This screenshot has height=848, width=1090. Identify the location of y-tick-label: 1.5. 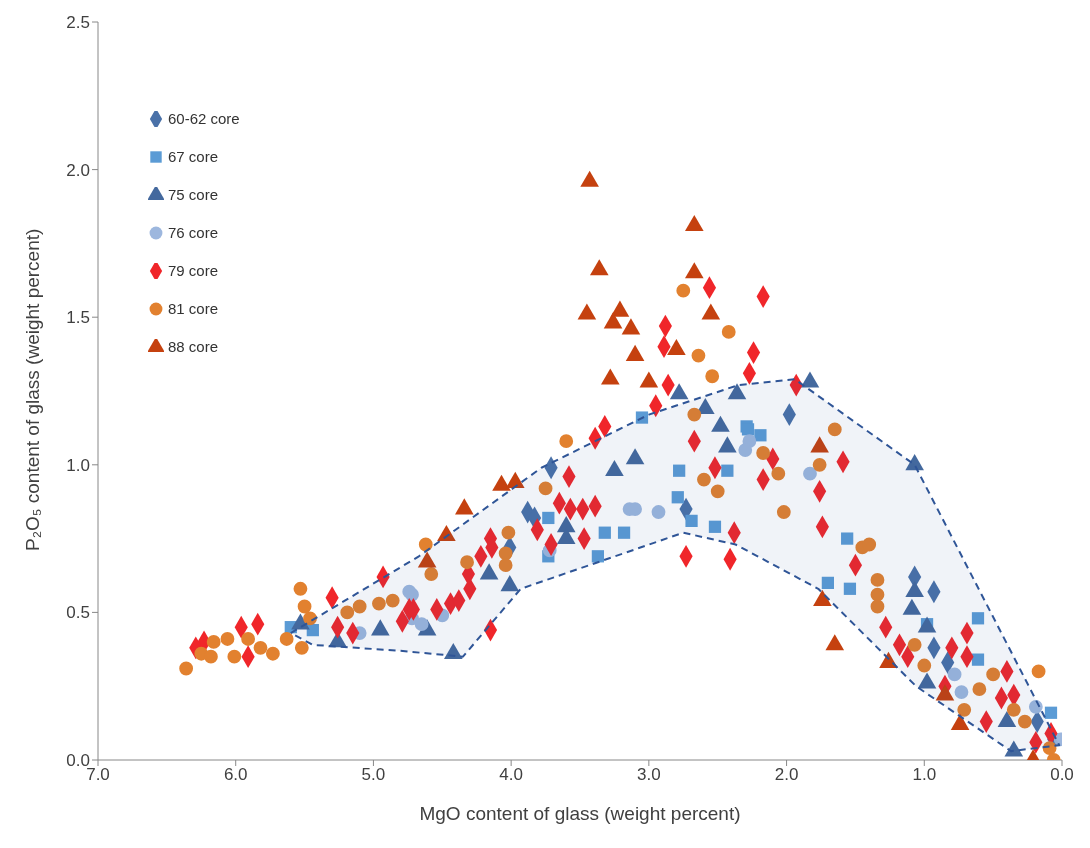
(78, 318).